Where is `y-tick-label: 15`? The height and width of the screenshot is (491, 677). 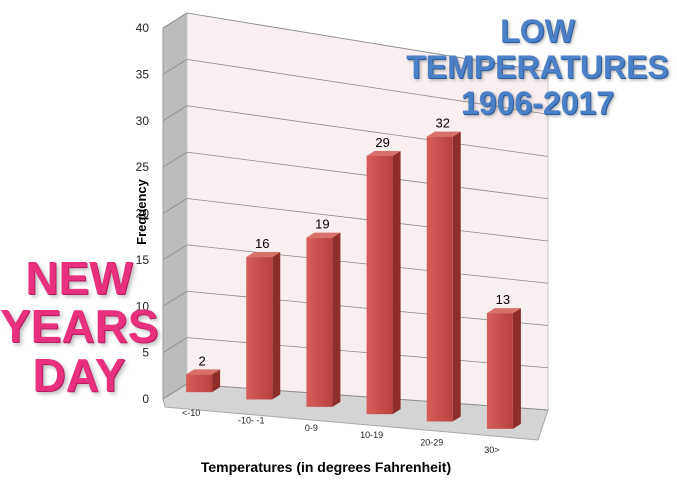
y-tick-label: 15 is located at coordinates (143, 260).